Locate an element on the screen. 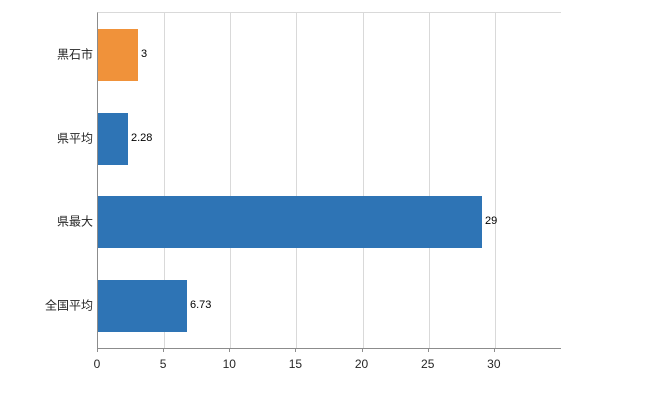 The image size is (650, 400). y-axis-category-label: 県平均 is located at coordinates (74, 138).